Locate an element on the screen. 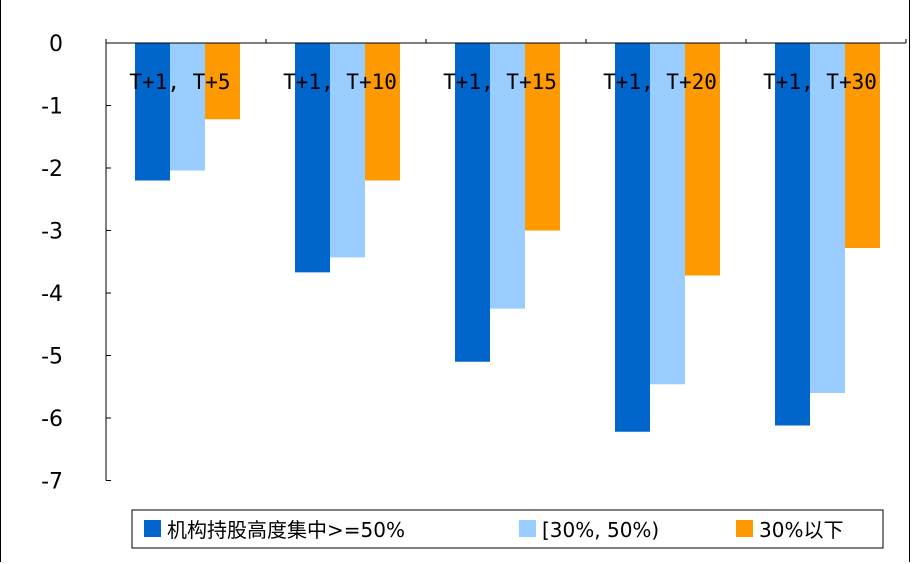 The height and width of the screenshot is (564, 912). legend-label-0: 机构持股高度集中>=50% is located at coordinates (286, 530).